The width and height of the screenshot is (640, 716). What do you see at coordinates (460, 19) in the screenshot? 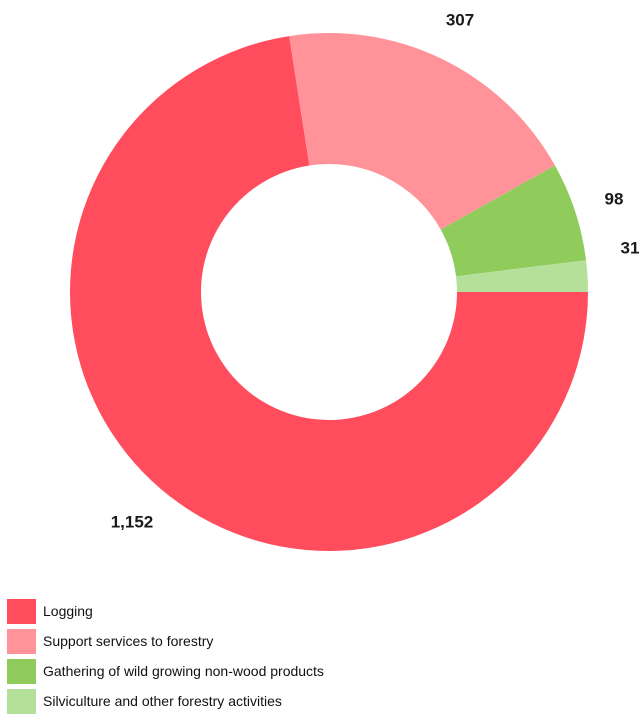
I see `data-label-support-services: 307` at bounding box center [460, 19].